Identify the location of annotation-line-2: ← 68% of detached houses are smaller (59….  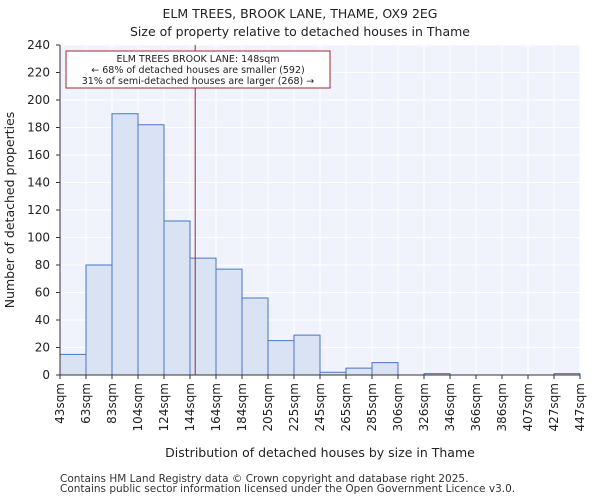
(197, 70).